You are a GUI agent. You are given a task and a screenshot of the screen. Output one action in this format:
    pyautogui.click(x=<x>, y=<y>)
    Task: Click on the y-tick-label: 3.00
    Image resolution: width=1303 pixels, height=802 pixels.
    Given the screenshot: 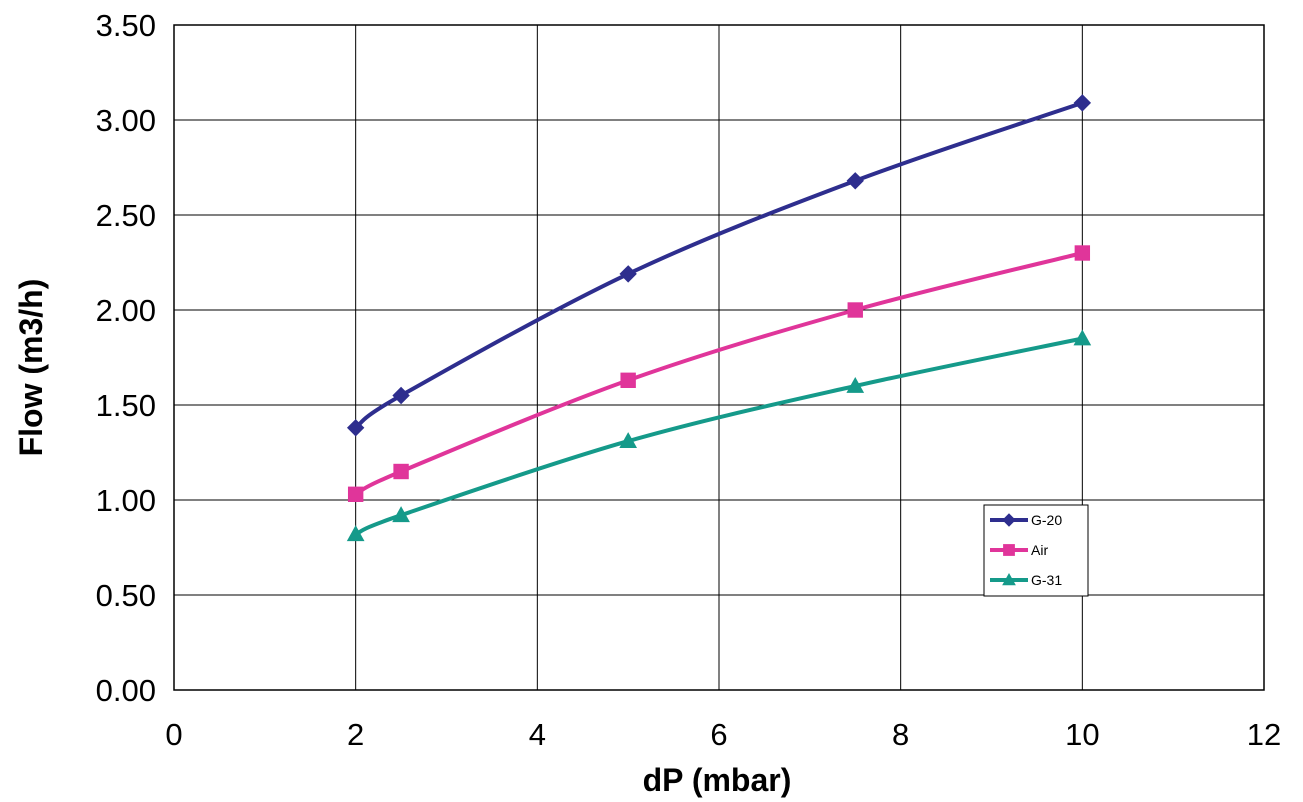 What is the action you would take?
    pyautogui.click(x=126, y=120)
    